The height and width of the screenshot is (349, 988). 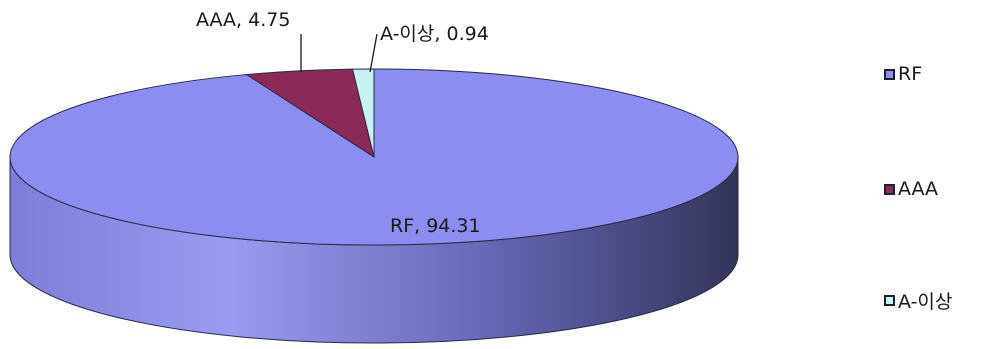 I want to click on legend-item-rf: RF, so click(x=903, y=74).